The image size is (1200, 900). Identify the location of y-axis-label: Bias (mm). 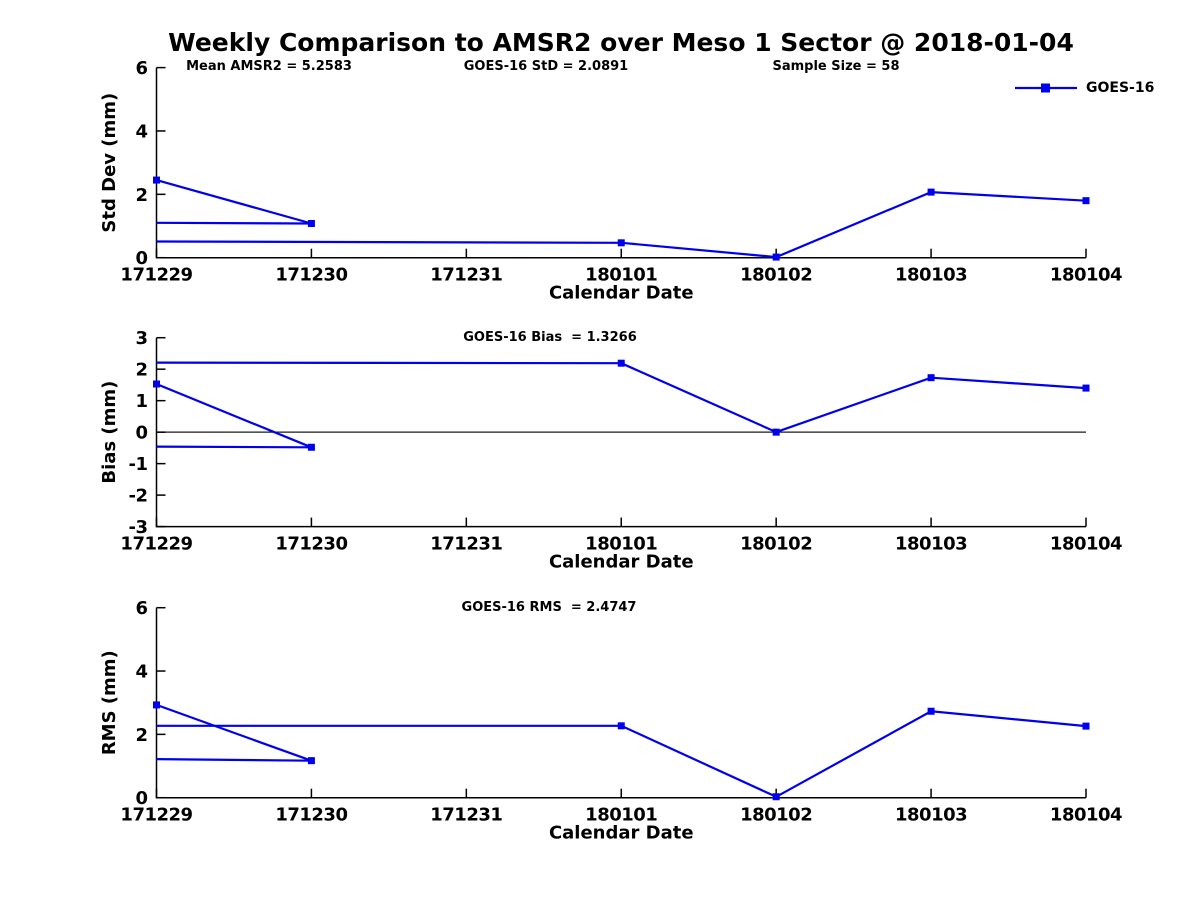
(109, 432).